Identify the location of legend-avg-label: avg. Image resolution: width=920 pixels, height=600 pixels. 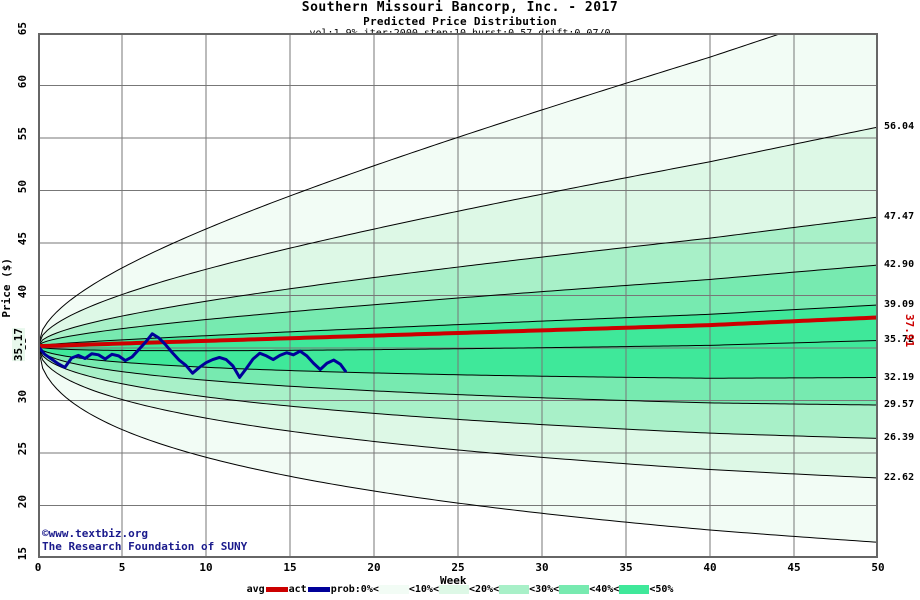
(255, 589).